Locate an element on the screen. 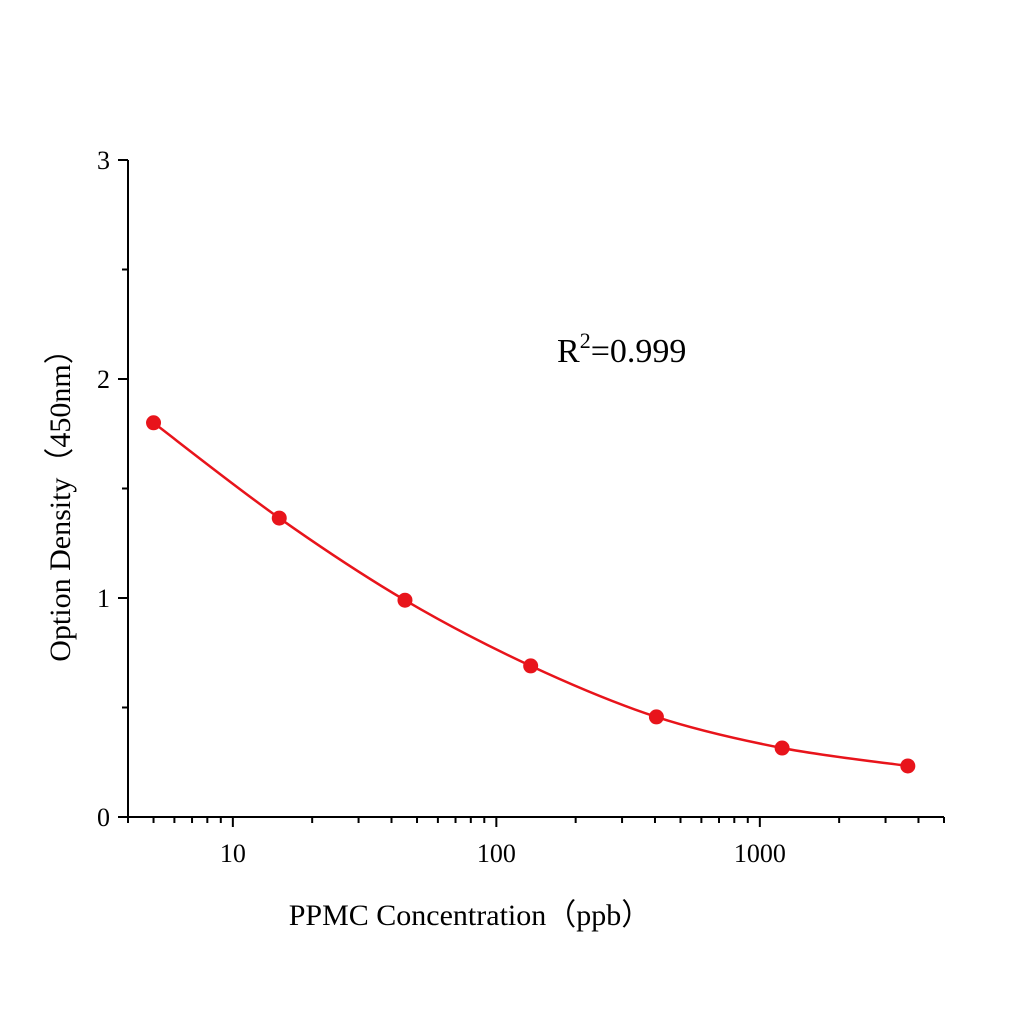 The height and width of the screenshot is (1024, 1024). x-tick-label: 100 is located at coordinates (496, 853).